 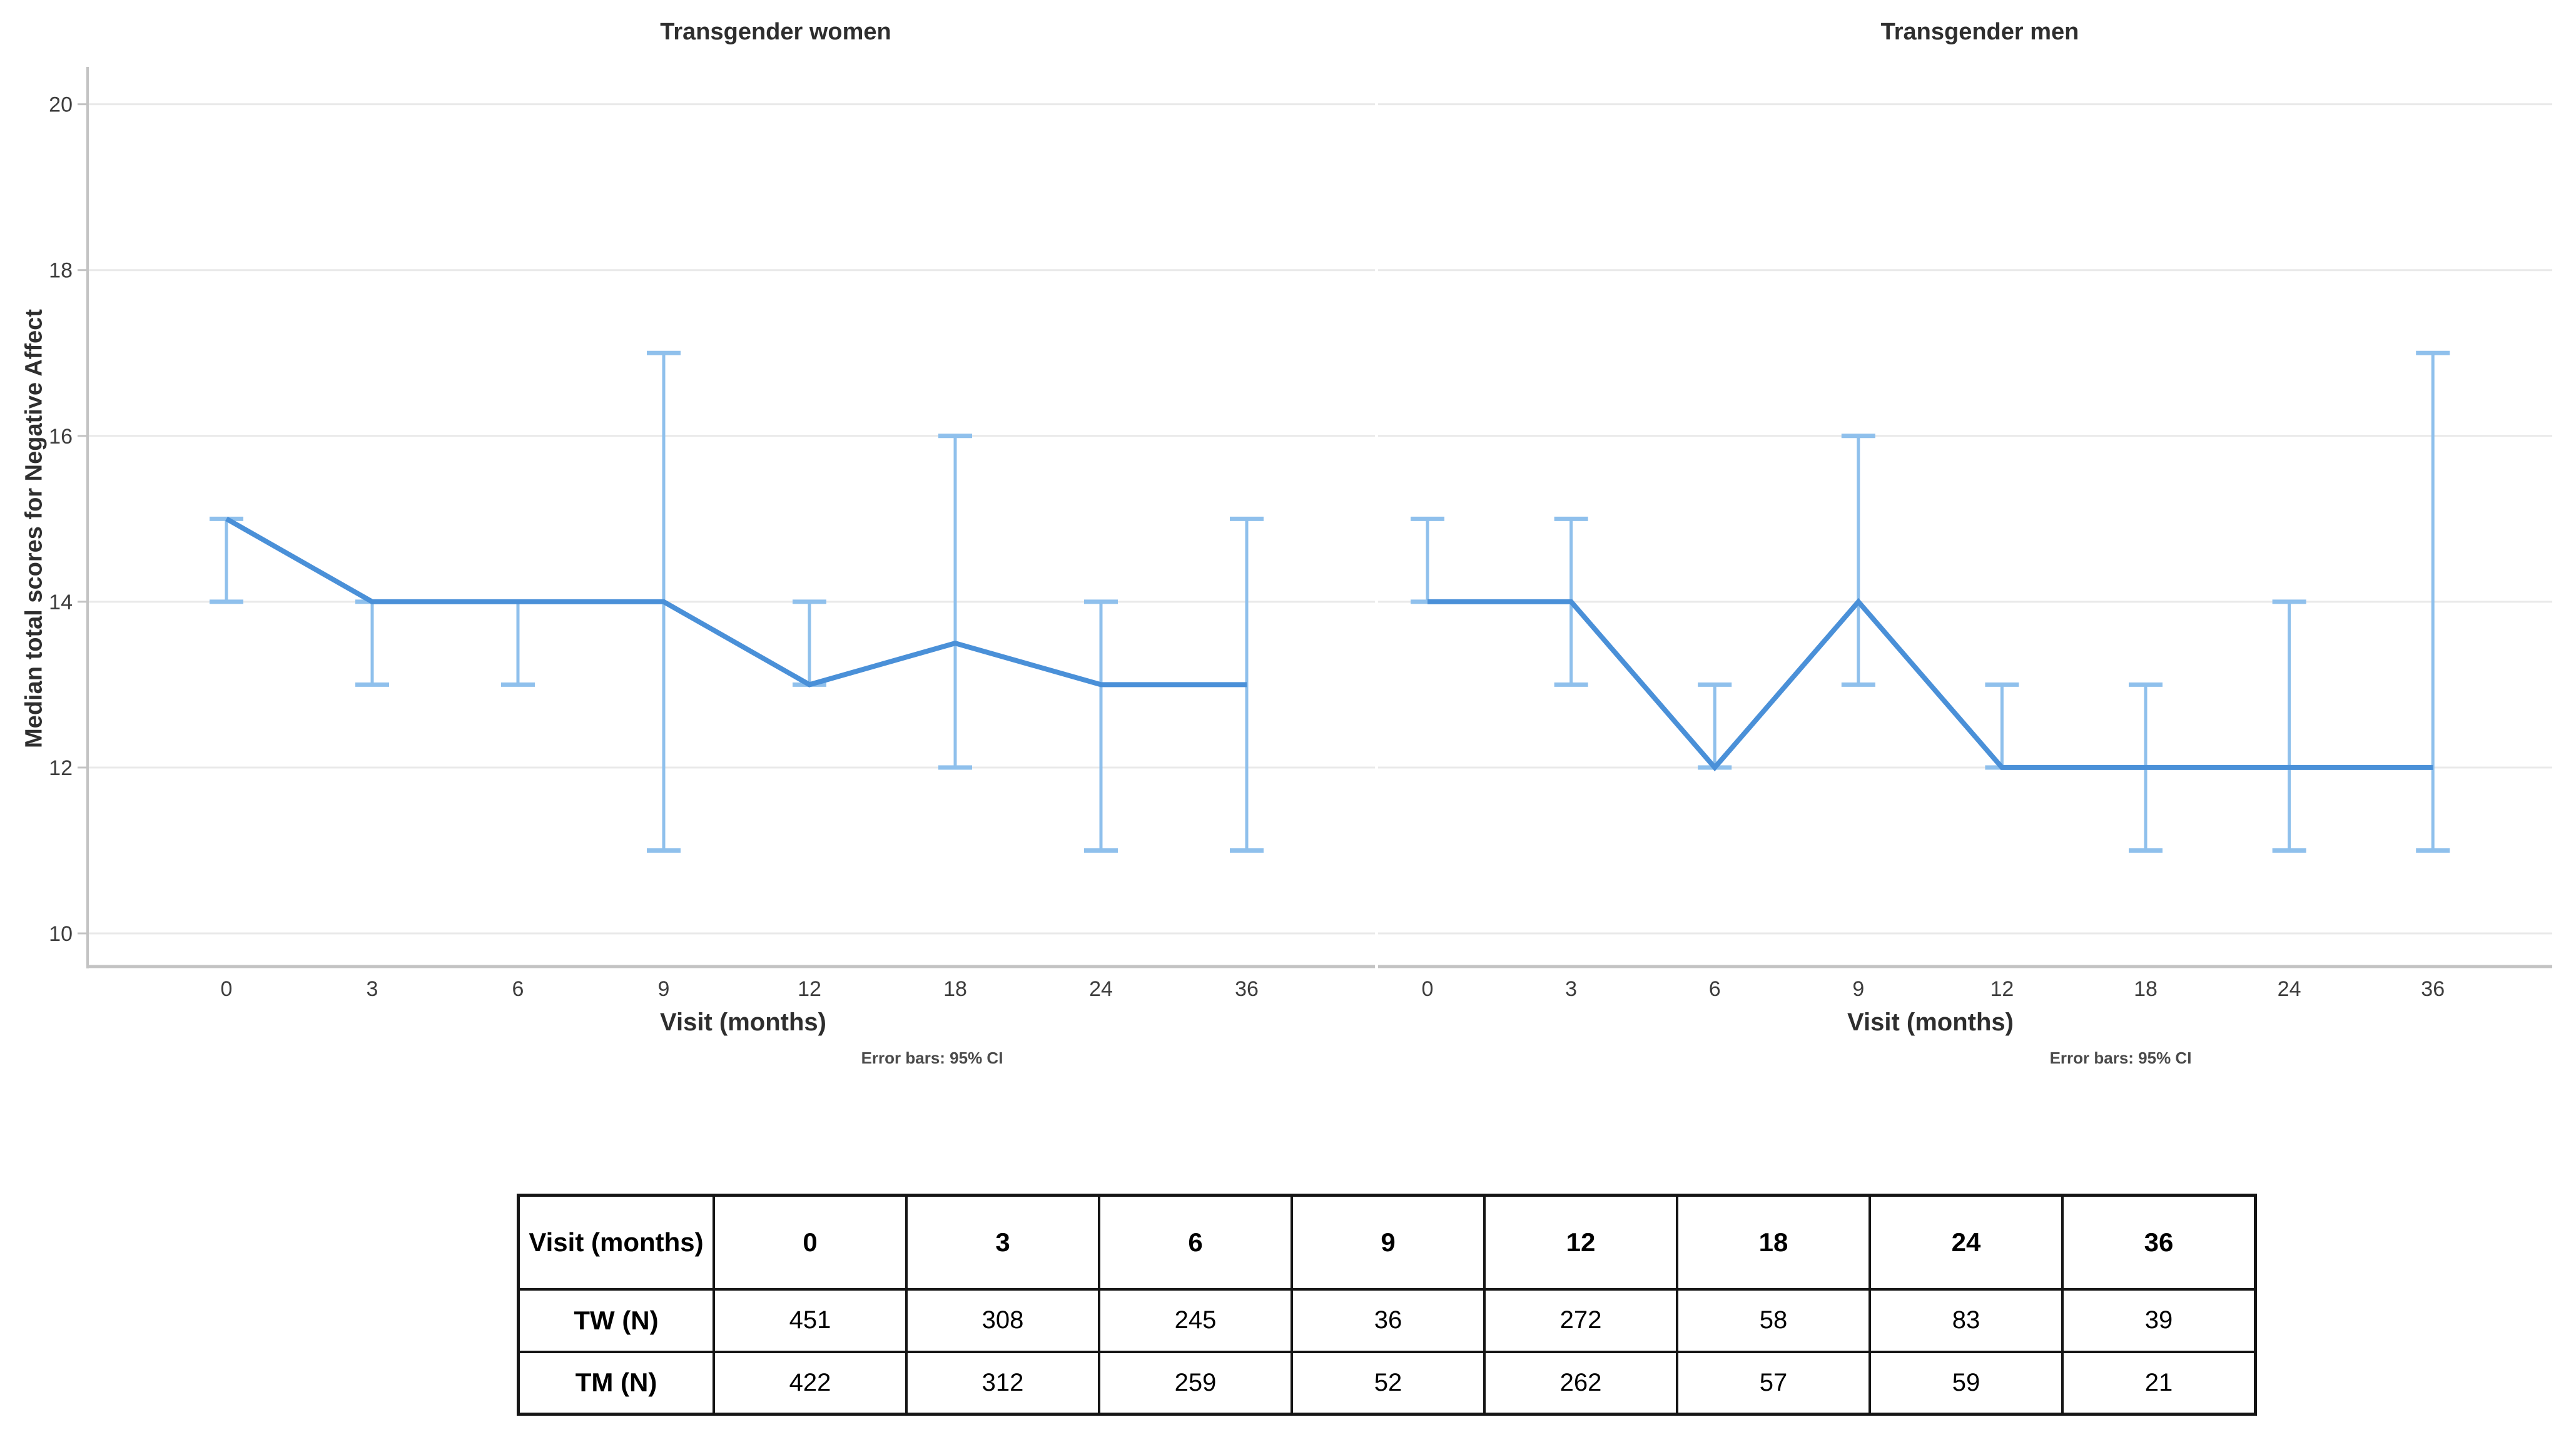 What do you see at coordinates (1580, 1242) in the screenshot?
I see `table-column-header-12: 12` at bounding box center [1580, 1242].